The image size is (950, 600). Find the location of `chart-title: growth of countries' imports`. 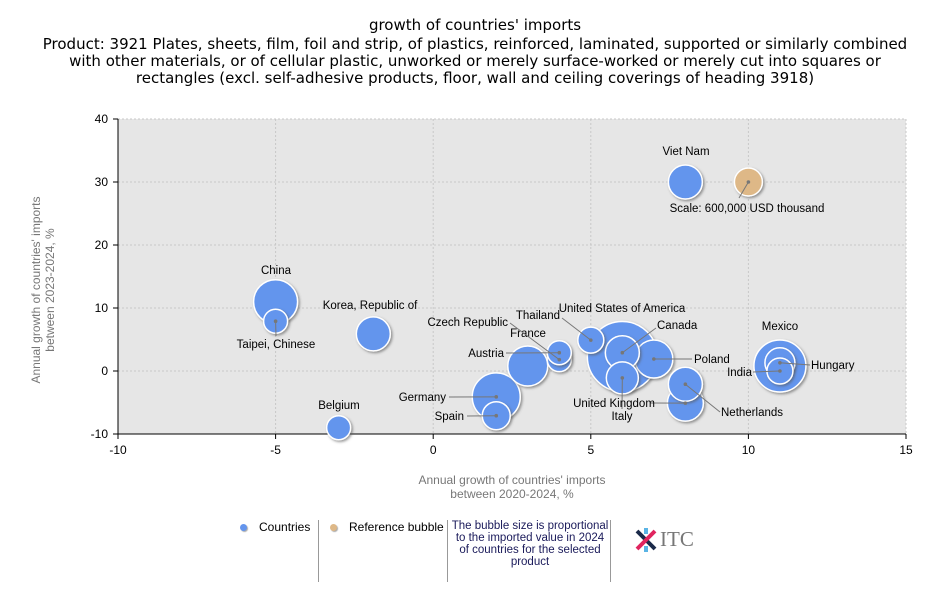

chart-title: growth of countries' imports is located at coordinates (475, 25).